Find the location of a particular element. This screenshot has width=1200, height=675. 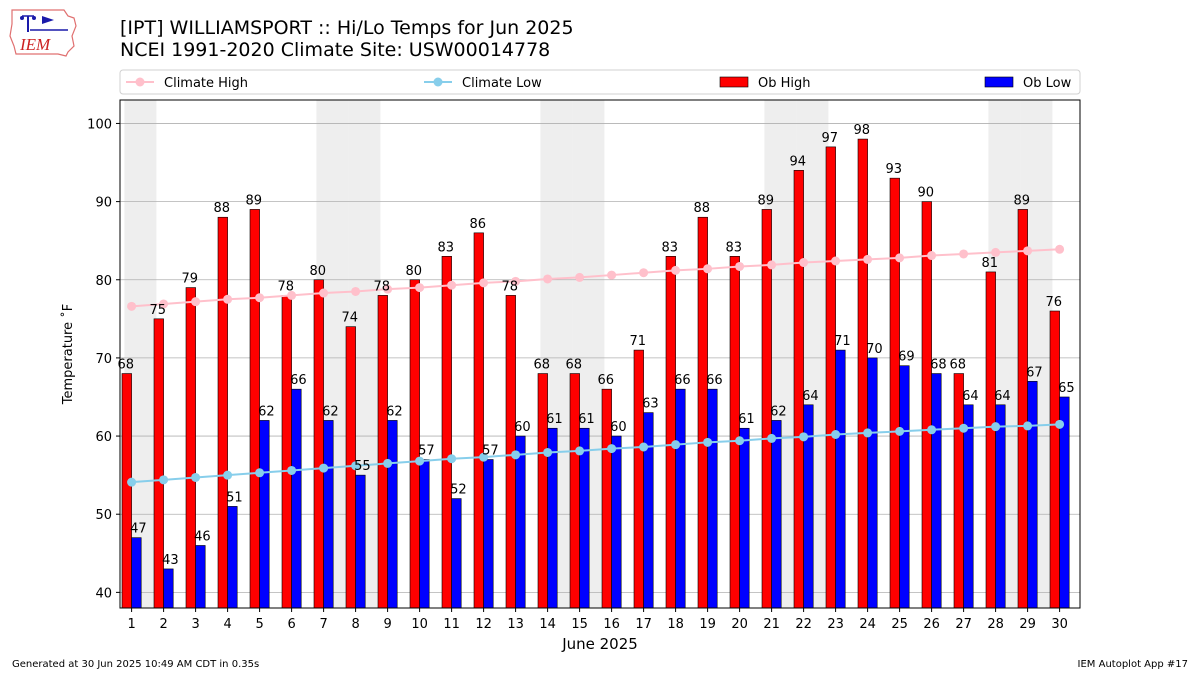

y-tick-label: 90 is located at coordinates (103, 203).